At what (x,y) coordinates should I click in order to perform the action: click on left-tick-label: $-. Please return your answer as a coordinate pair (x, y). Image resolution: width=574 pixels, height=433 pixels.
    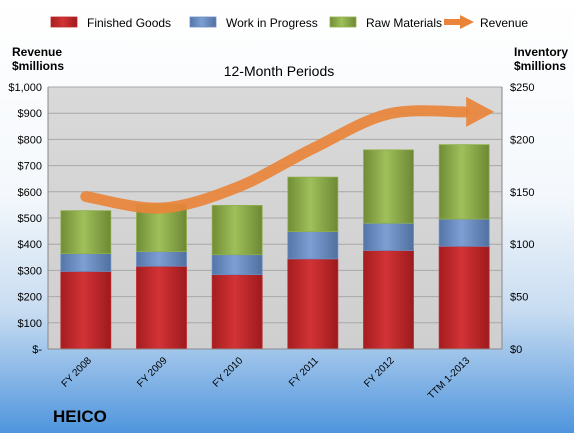
    Looking at the image, I should click on (37, 350).